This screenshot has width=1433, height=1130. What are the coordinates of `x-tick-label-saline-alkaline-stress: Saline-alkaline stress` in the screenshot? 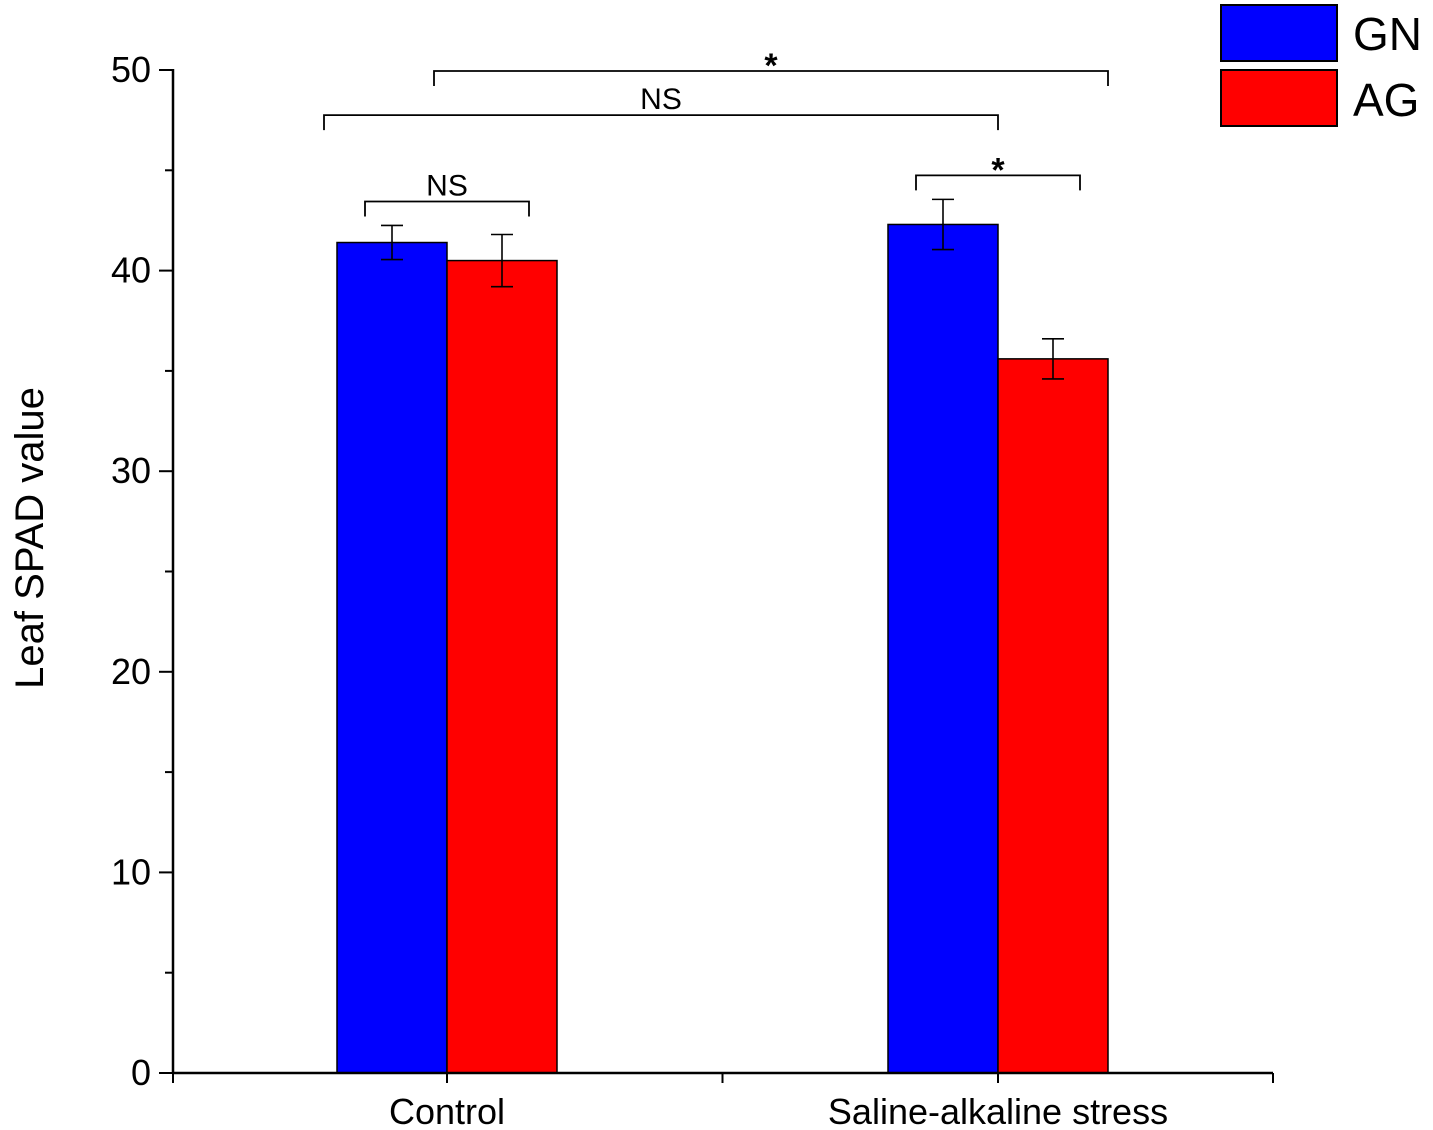 It's located at (998, 1110).